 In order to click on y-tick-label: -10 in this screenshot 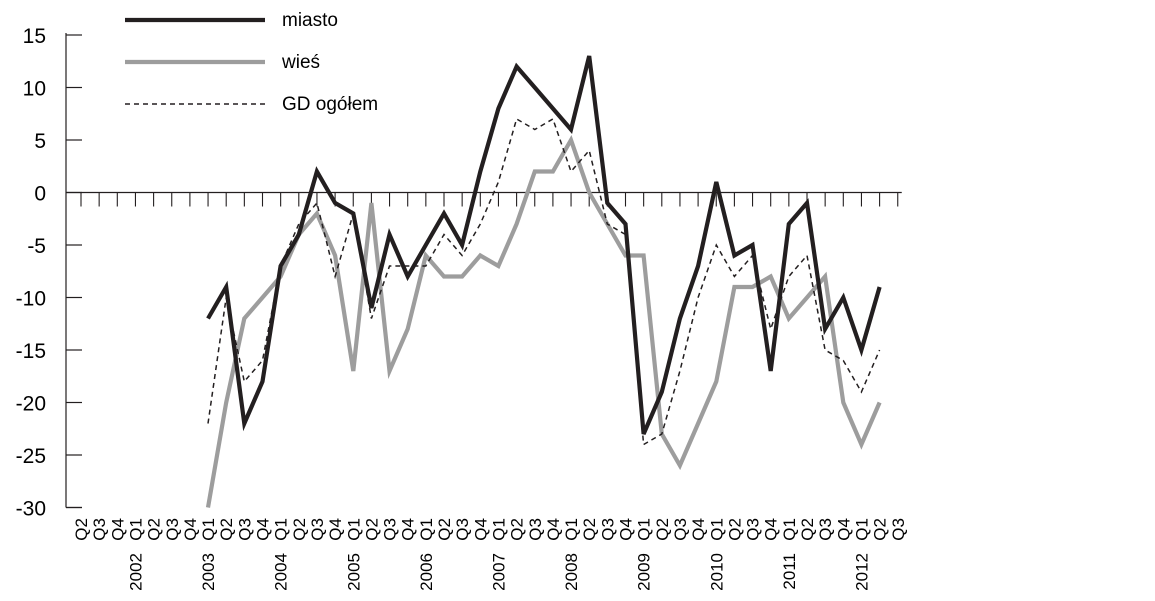, I will do `click(31, 299)`.